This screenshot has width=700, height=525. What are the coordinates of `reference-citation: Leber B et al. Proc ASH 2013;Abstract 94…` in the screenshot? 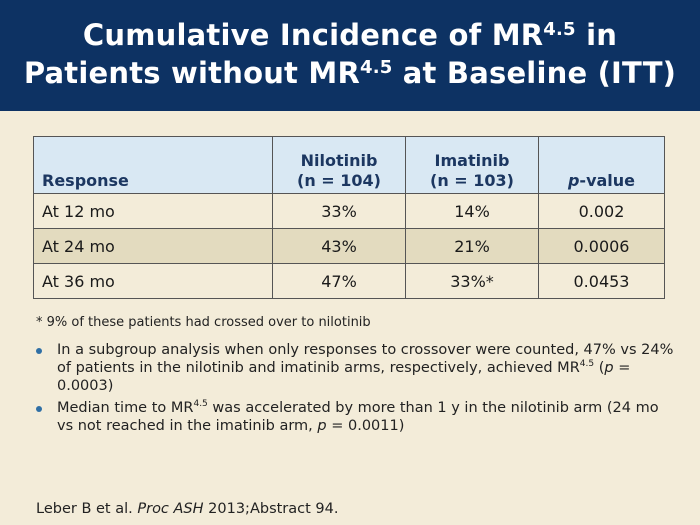 It's located at (187, 509).